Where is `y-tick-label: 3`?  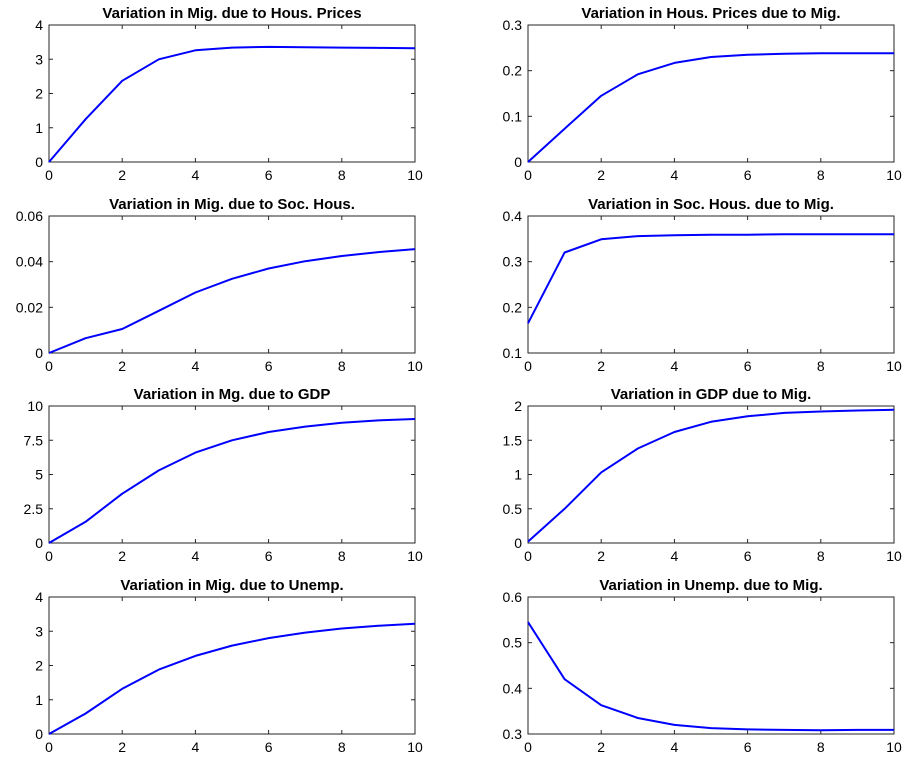 y-tick-label: 3 is located at coordinates (39, 59).